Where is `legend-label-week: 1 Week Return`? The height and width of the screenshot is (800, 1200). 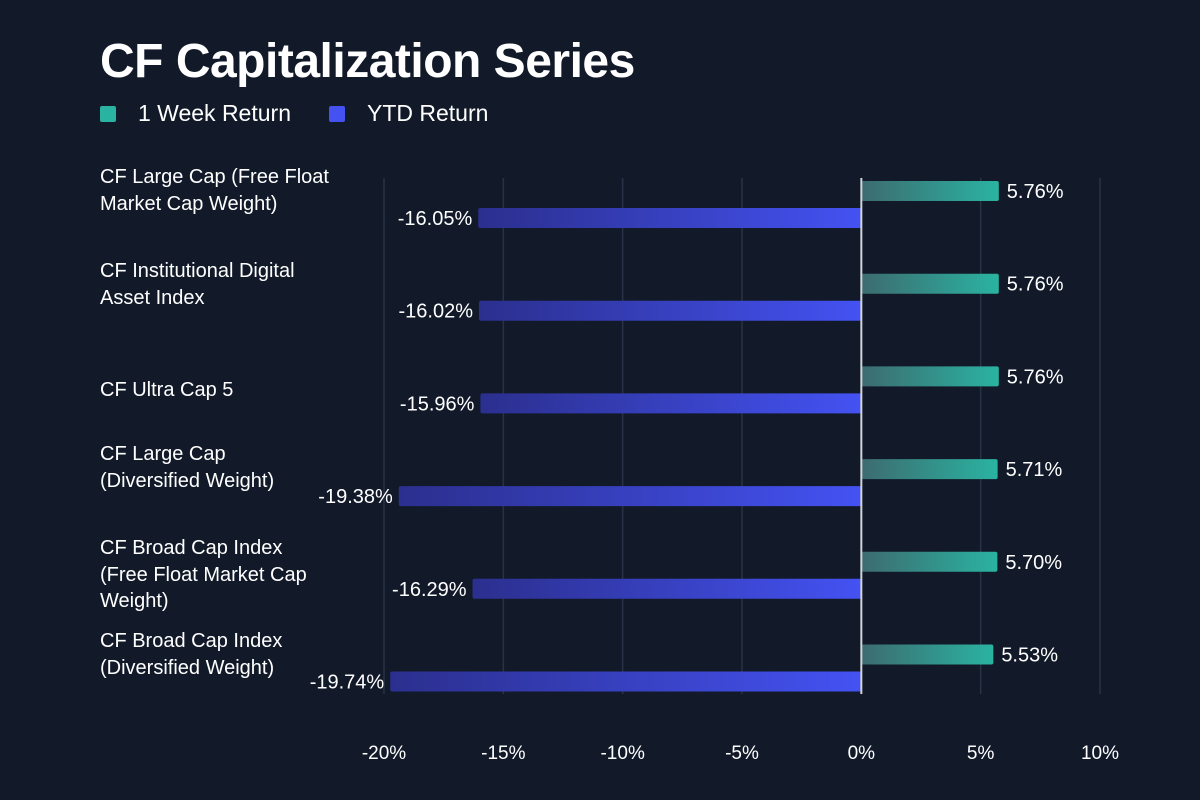 legend-label-week: 1 Week Return is located at coordinates (214, 113).